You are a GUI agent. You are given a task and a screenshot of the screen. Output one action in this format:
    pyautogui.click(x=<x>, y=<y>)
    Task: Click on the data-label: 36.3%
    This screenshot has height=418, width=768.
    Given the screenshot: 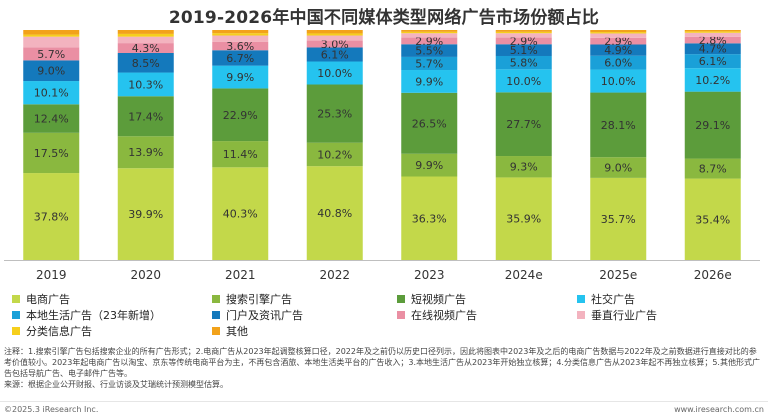 What is the action you would take?
    pyautogui.click(x=429, y=218)
    